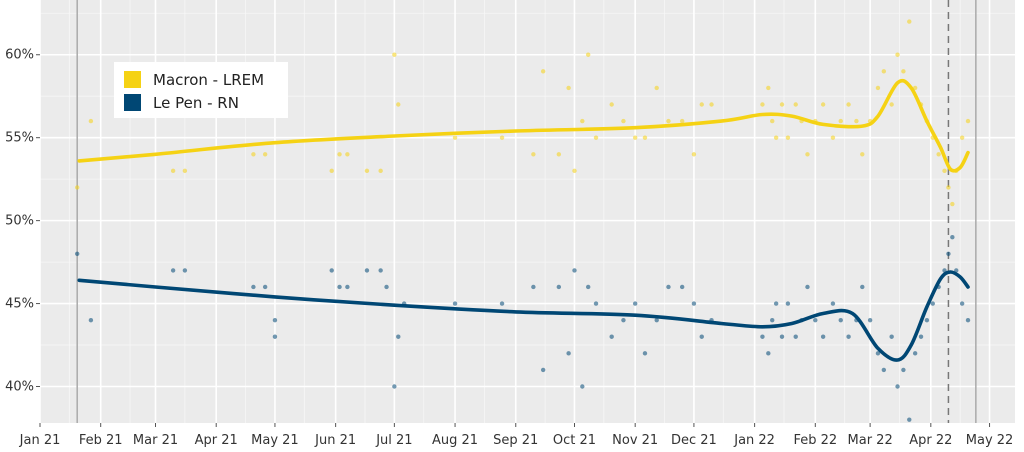  I want to click on y-axis: 40% 45% 50% 55% 60%, so click(22, 221).